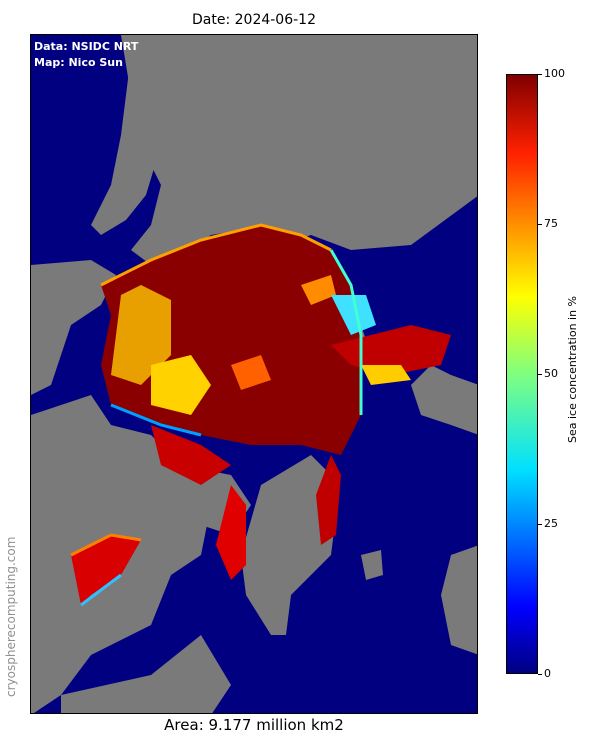  What do you see at coordinates (572, 369) in the screenshot?
I see `colorbar-label: Sea ice concentration in %` at bounding box center [572, 369].